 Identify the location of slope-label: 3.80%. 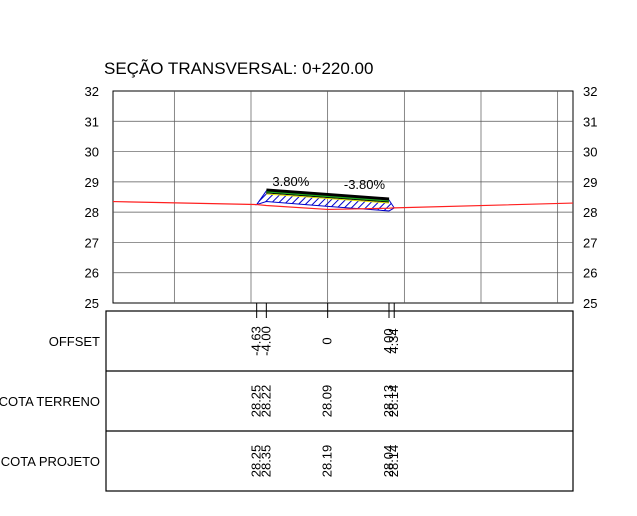
(290, 181).